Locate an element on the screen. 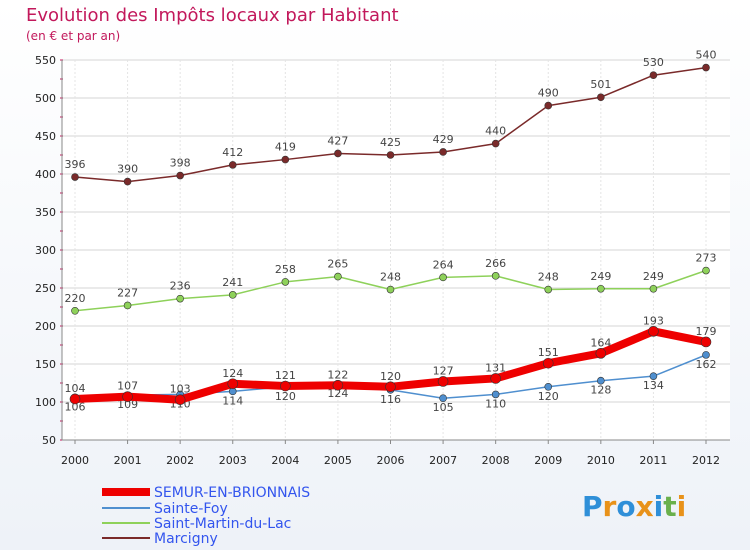 The width and height of the screenshot is (750, 550). x-tick-label: 2000 is located at coordinates (75, 460).